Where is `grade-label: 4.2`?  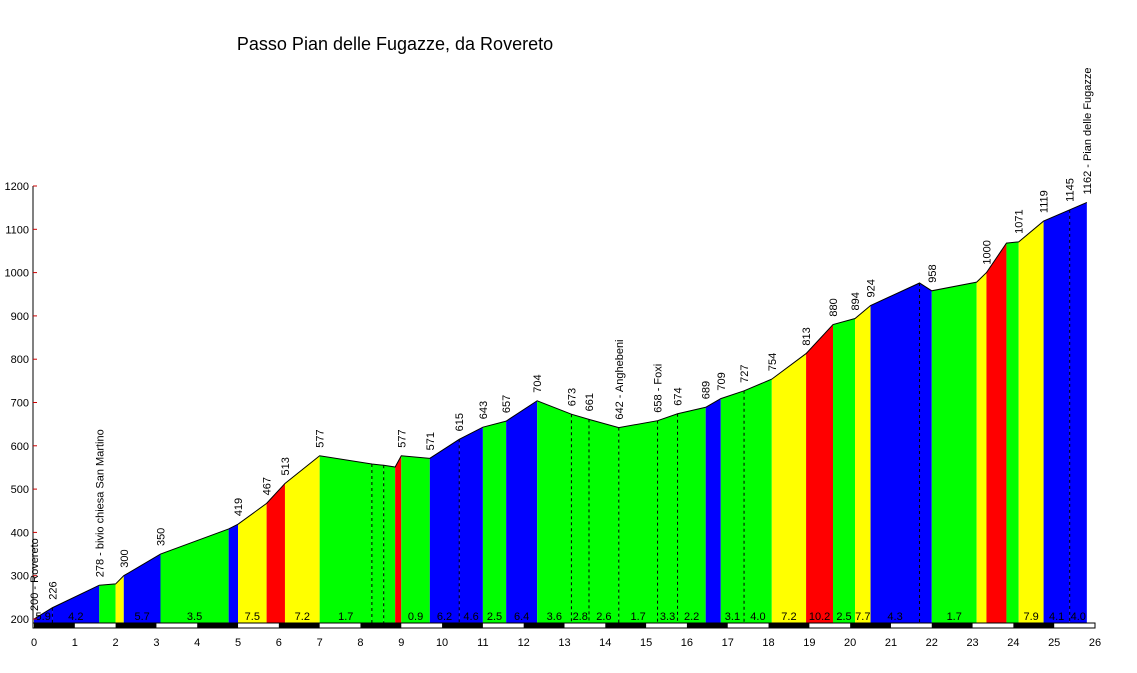 grade-label: 4.2 is located at coordinates (75, 617).